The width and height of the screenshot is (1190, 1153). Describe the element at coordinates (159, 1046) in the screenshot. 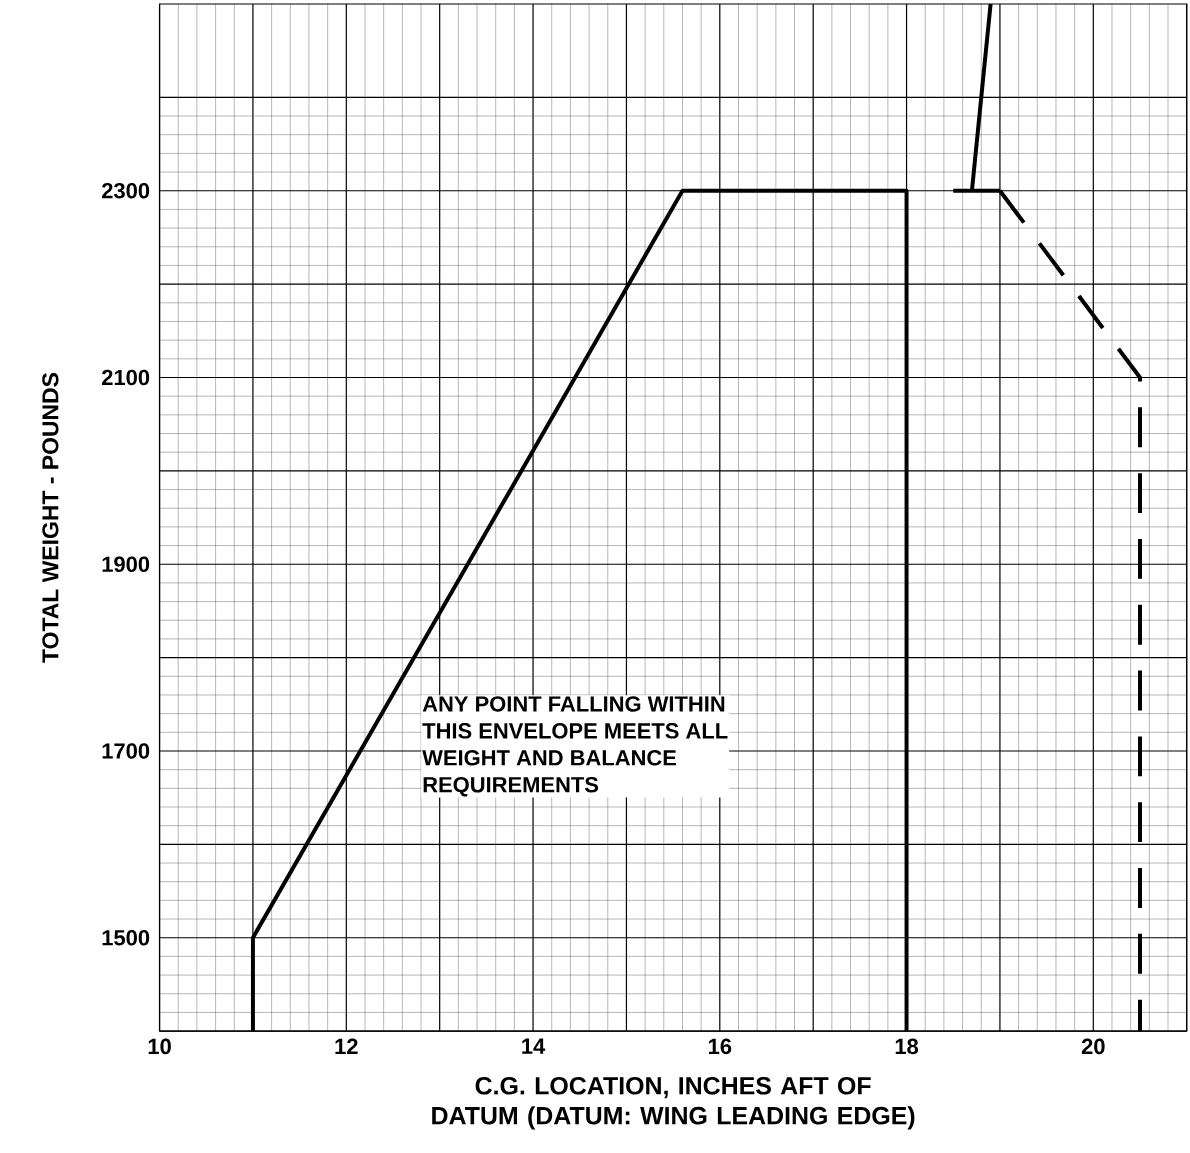

I see `x-tick-label: 10` at that location.